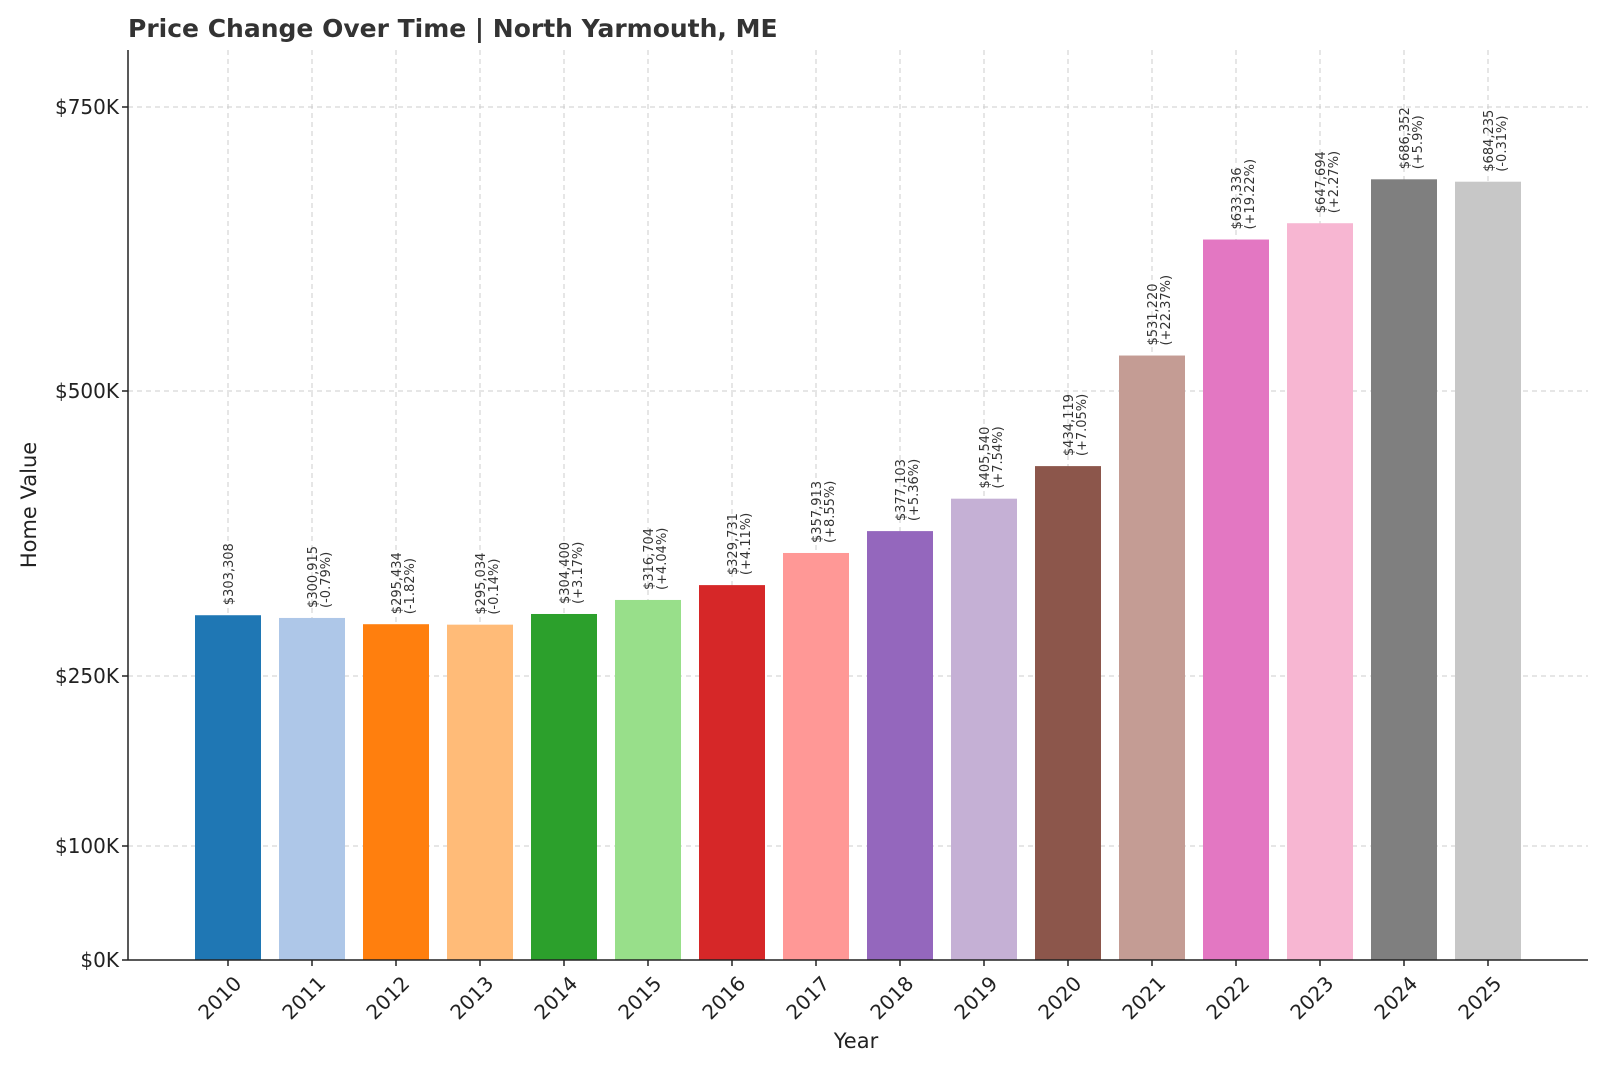 The width and height of the screenshot is (1600, 1067). What do you see at coordinates (312, 788) in the screenshot?
I see `bar-2011` at bounding box center [312, 788].